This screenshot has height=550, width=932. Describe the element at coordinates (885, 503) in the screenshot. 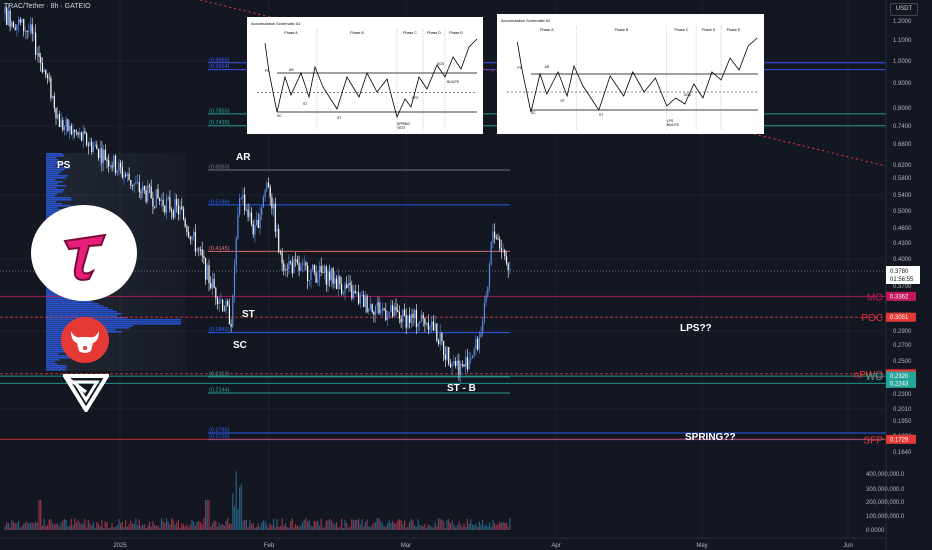

I see `volume-tick-label: 200,000,000.0` at that location.